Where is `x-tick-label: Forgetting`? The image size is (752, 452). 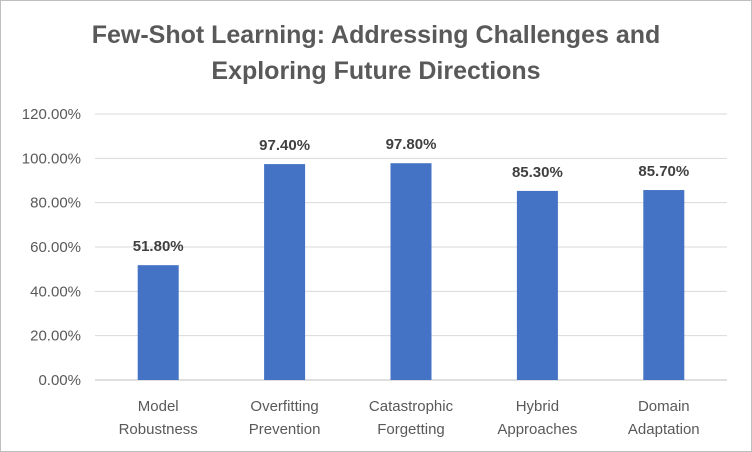
x-tick-label: Forgetting is located at coordinates (411, 429).